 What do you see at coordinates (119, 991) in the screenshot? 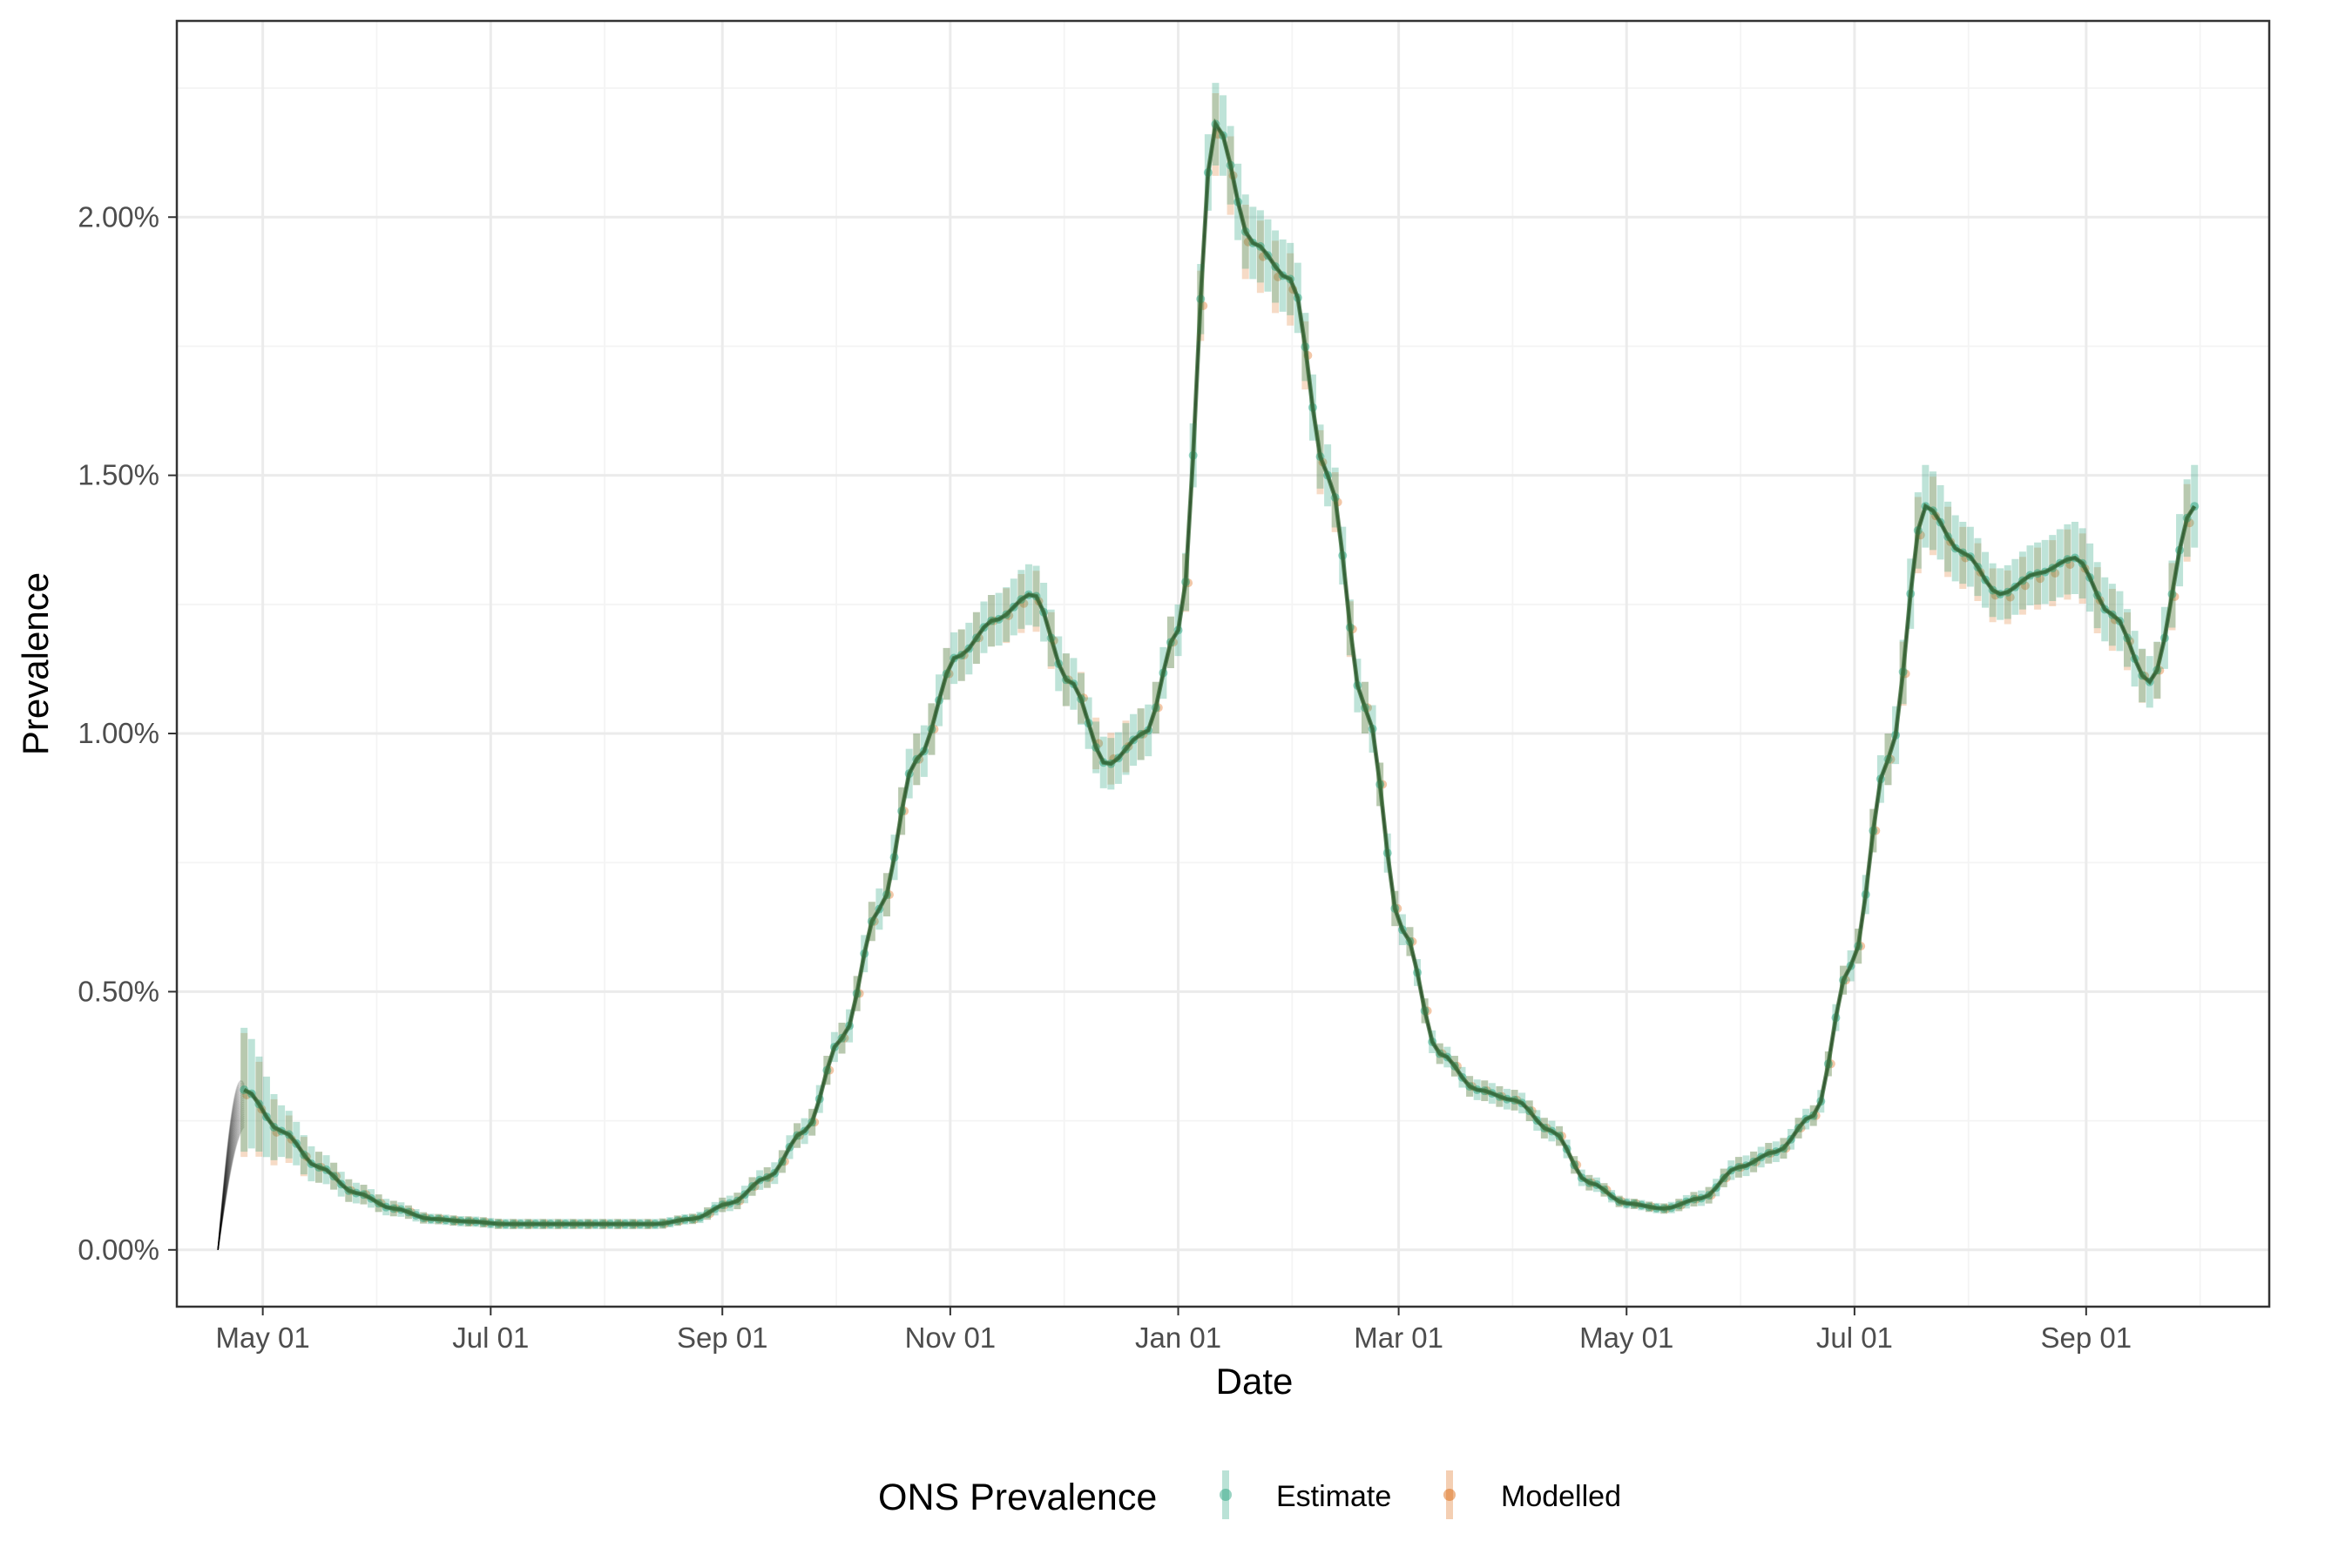
I see `y-tick-label: 0.50%` at bounding box center [119, 991].